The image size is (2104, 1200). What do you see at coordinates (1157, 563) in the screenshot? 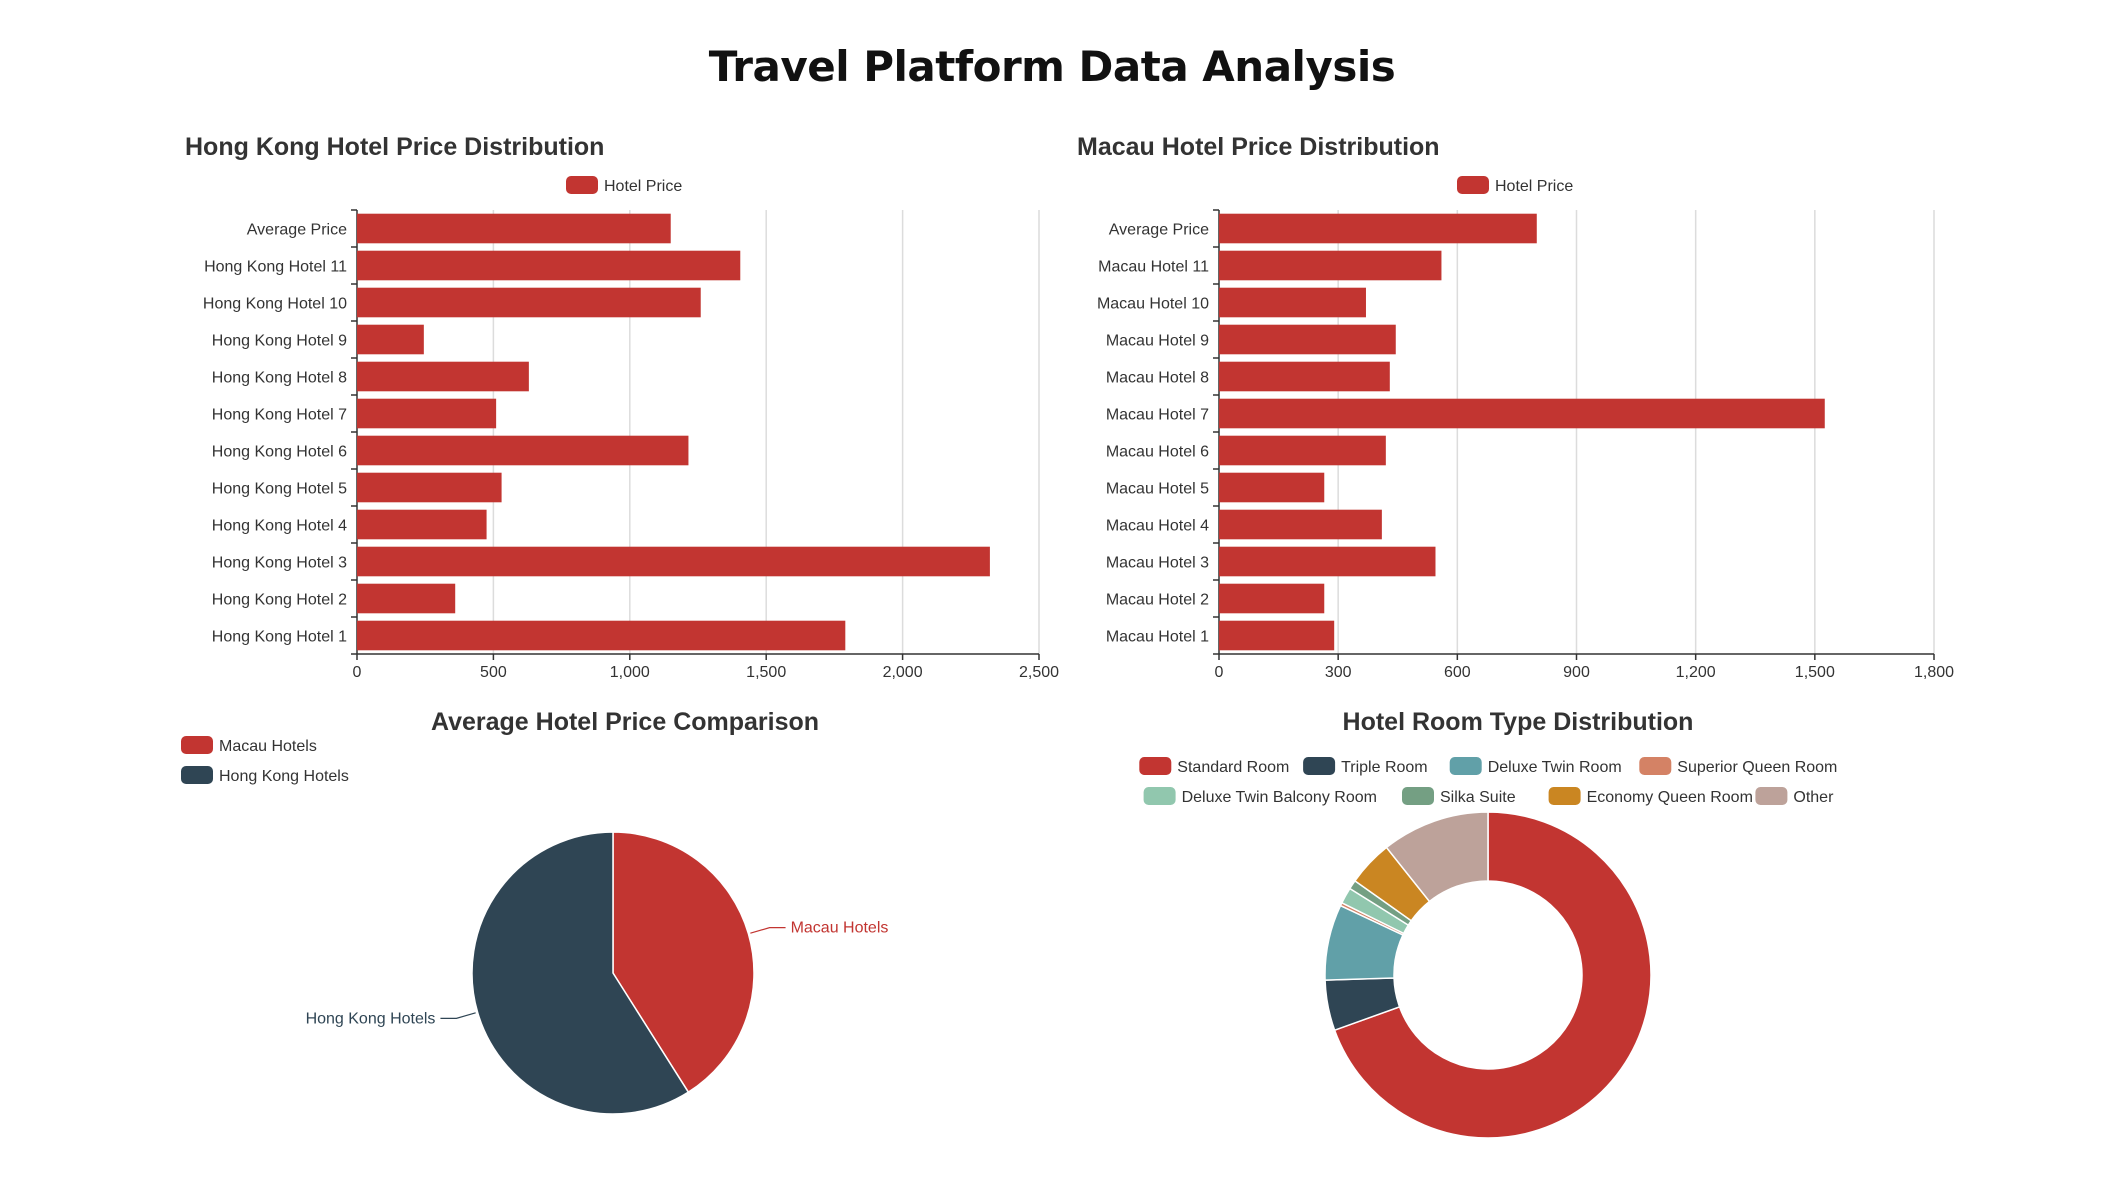
I see `macau-category-label: Macau Hotel 3` at bounding box center [1157, 563].